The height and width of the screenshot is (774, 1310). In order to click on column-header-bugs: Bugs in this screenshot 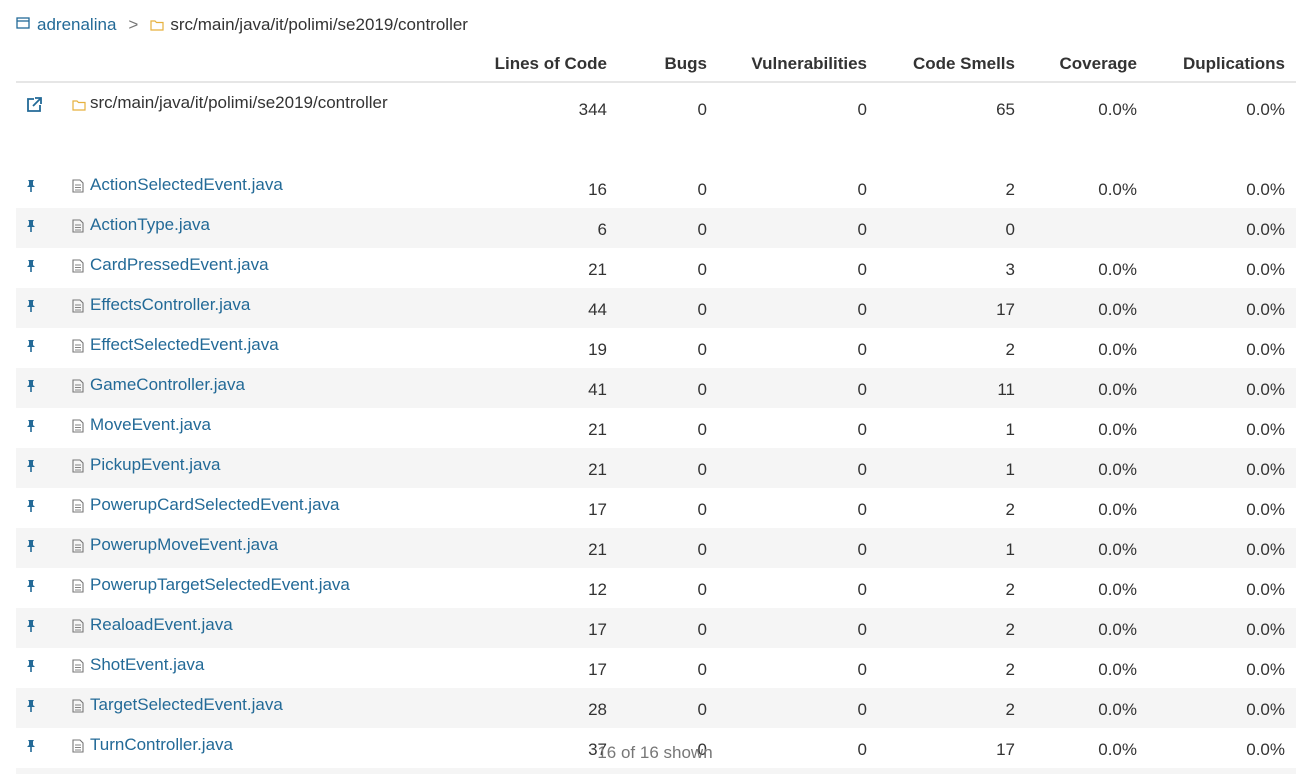, I will do `click(657, 65)`.